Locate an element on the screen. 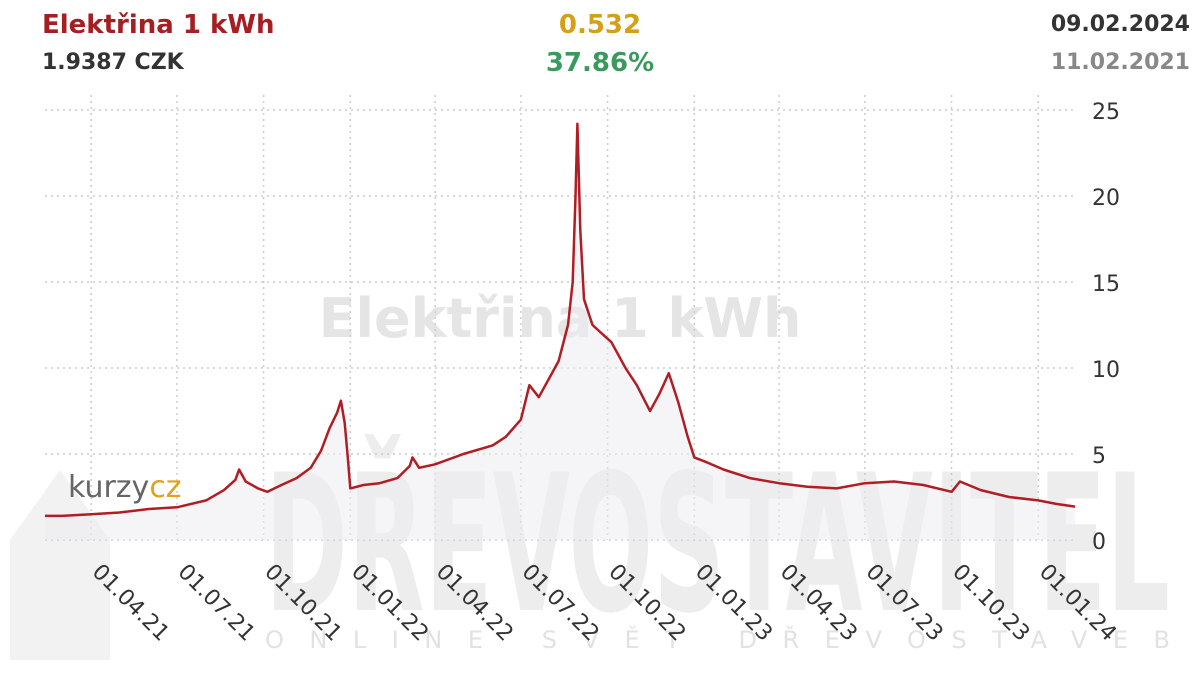  change-percent: 37.86% is located at coordinates (600, 63).